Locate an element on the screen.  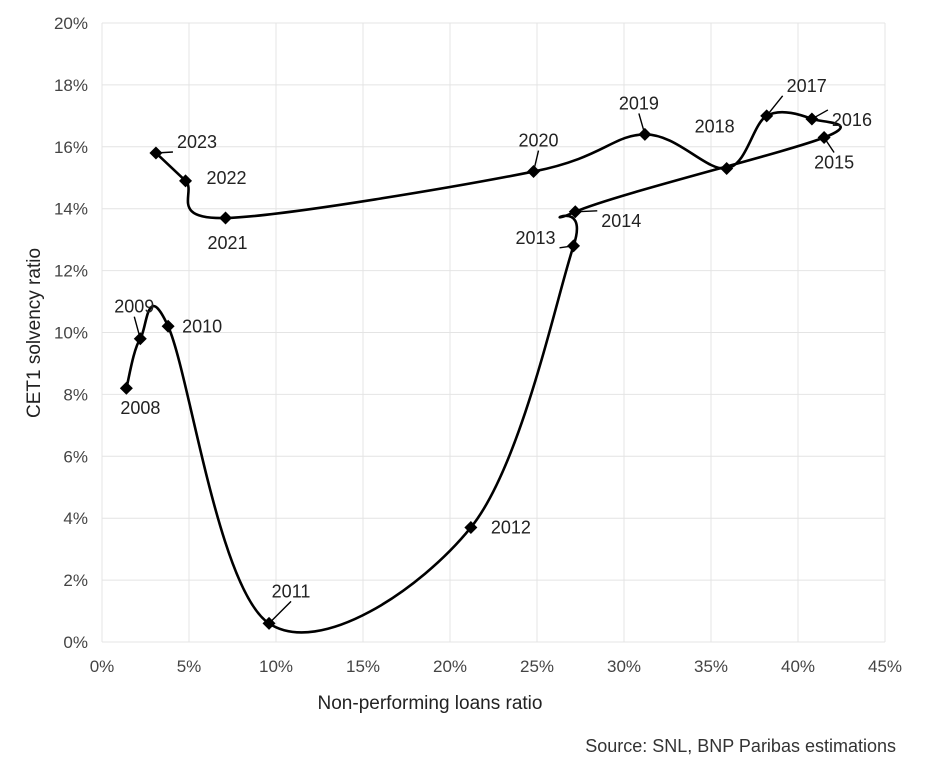
y-tick-label: 6% is located at coordinates (75, 456).